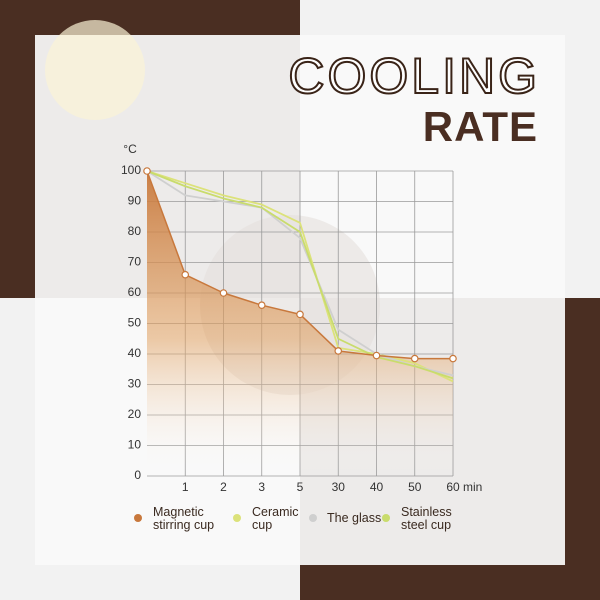 The width and height of the screenshot is (600, 600). What do you see at coordinates (415, 487) in the screenshot?
I see `x-tick-label: 50` at bounding box center [415, 487].